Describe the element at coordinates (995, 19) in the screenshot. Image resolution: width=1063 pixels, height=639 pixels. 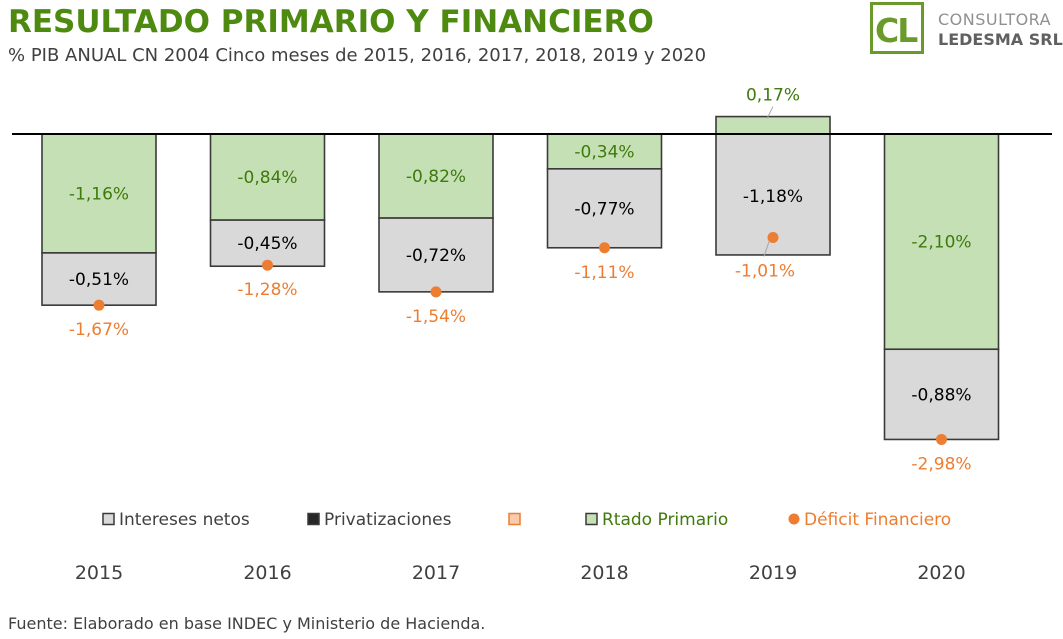
I see `logo-line-1: CONSULTORA` at that location.